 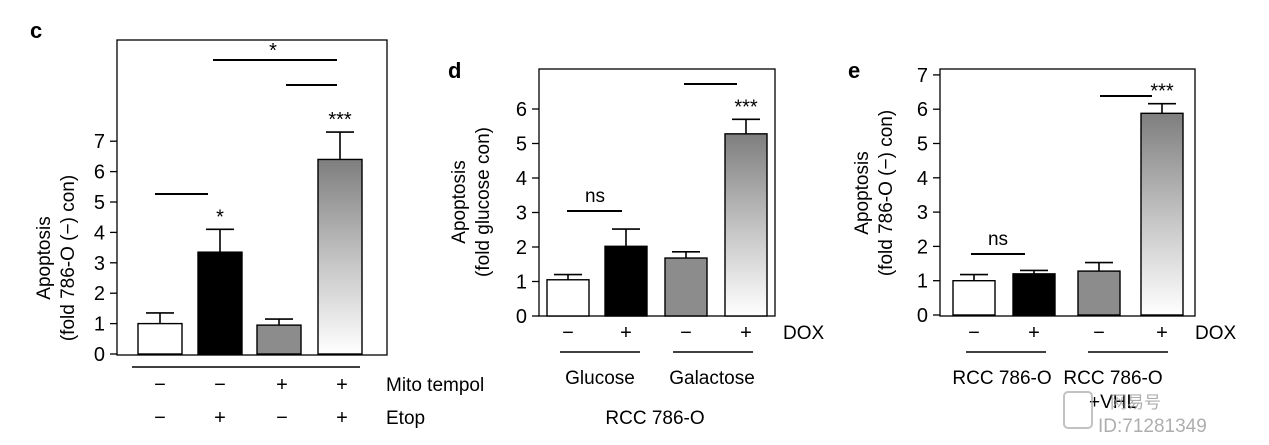 What do you see at coordinates (922, 213) in the screenshot?
I see `panel-e-ytick-label: 3` at bounding box center [922, 213].